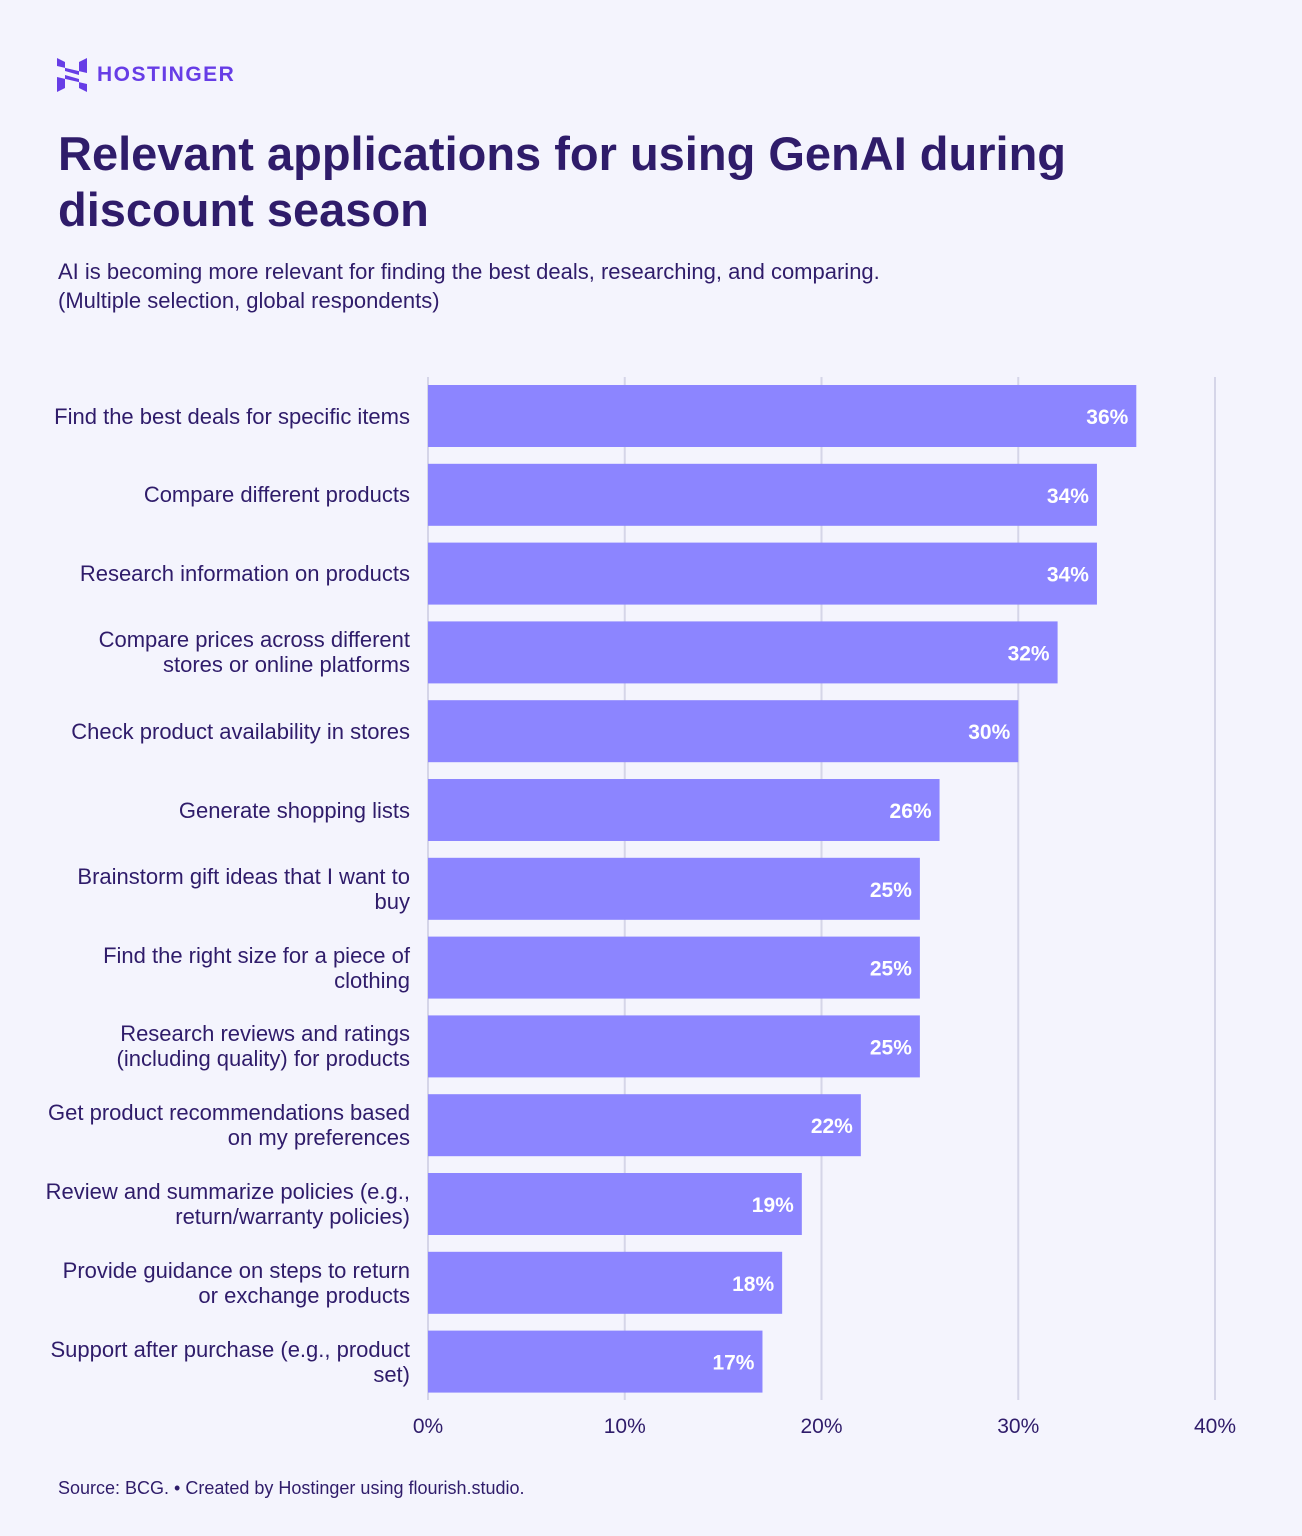 Image resolution: width=1302 pixels, height=1536 pixels. I want to click on hostinger-logo: HOSTINGER, so click(146, 75).